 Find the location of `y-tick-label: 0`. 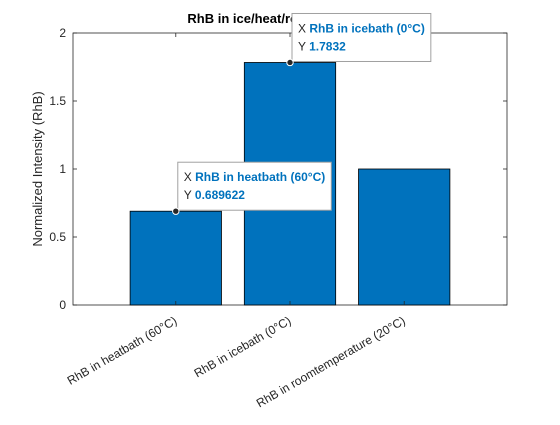

y-tick-label: 0 is located at coordinates (62, 305).